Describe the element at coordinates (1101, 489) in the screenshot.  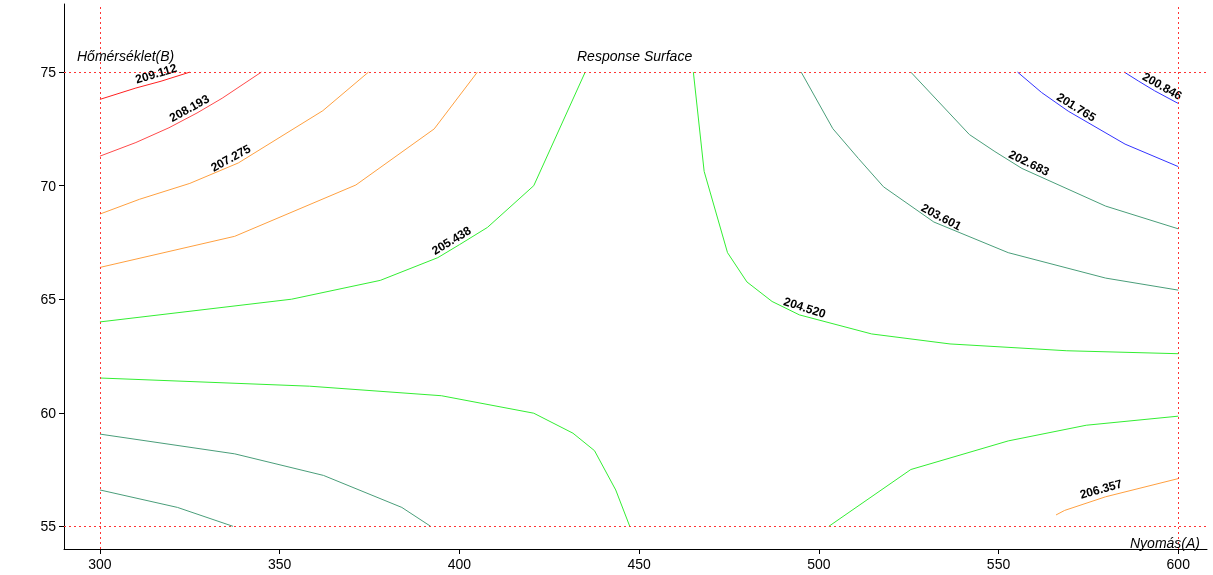
I see `text: 206.357` at that location.